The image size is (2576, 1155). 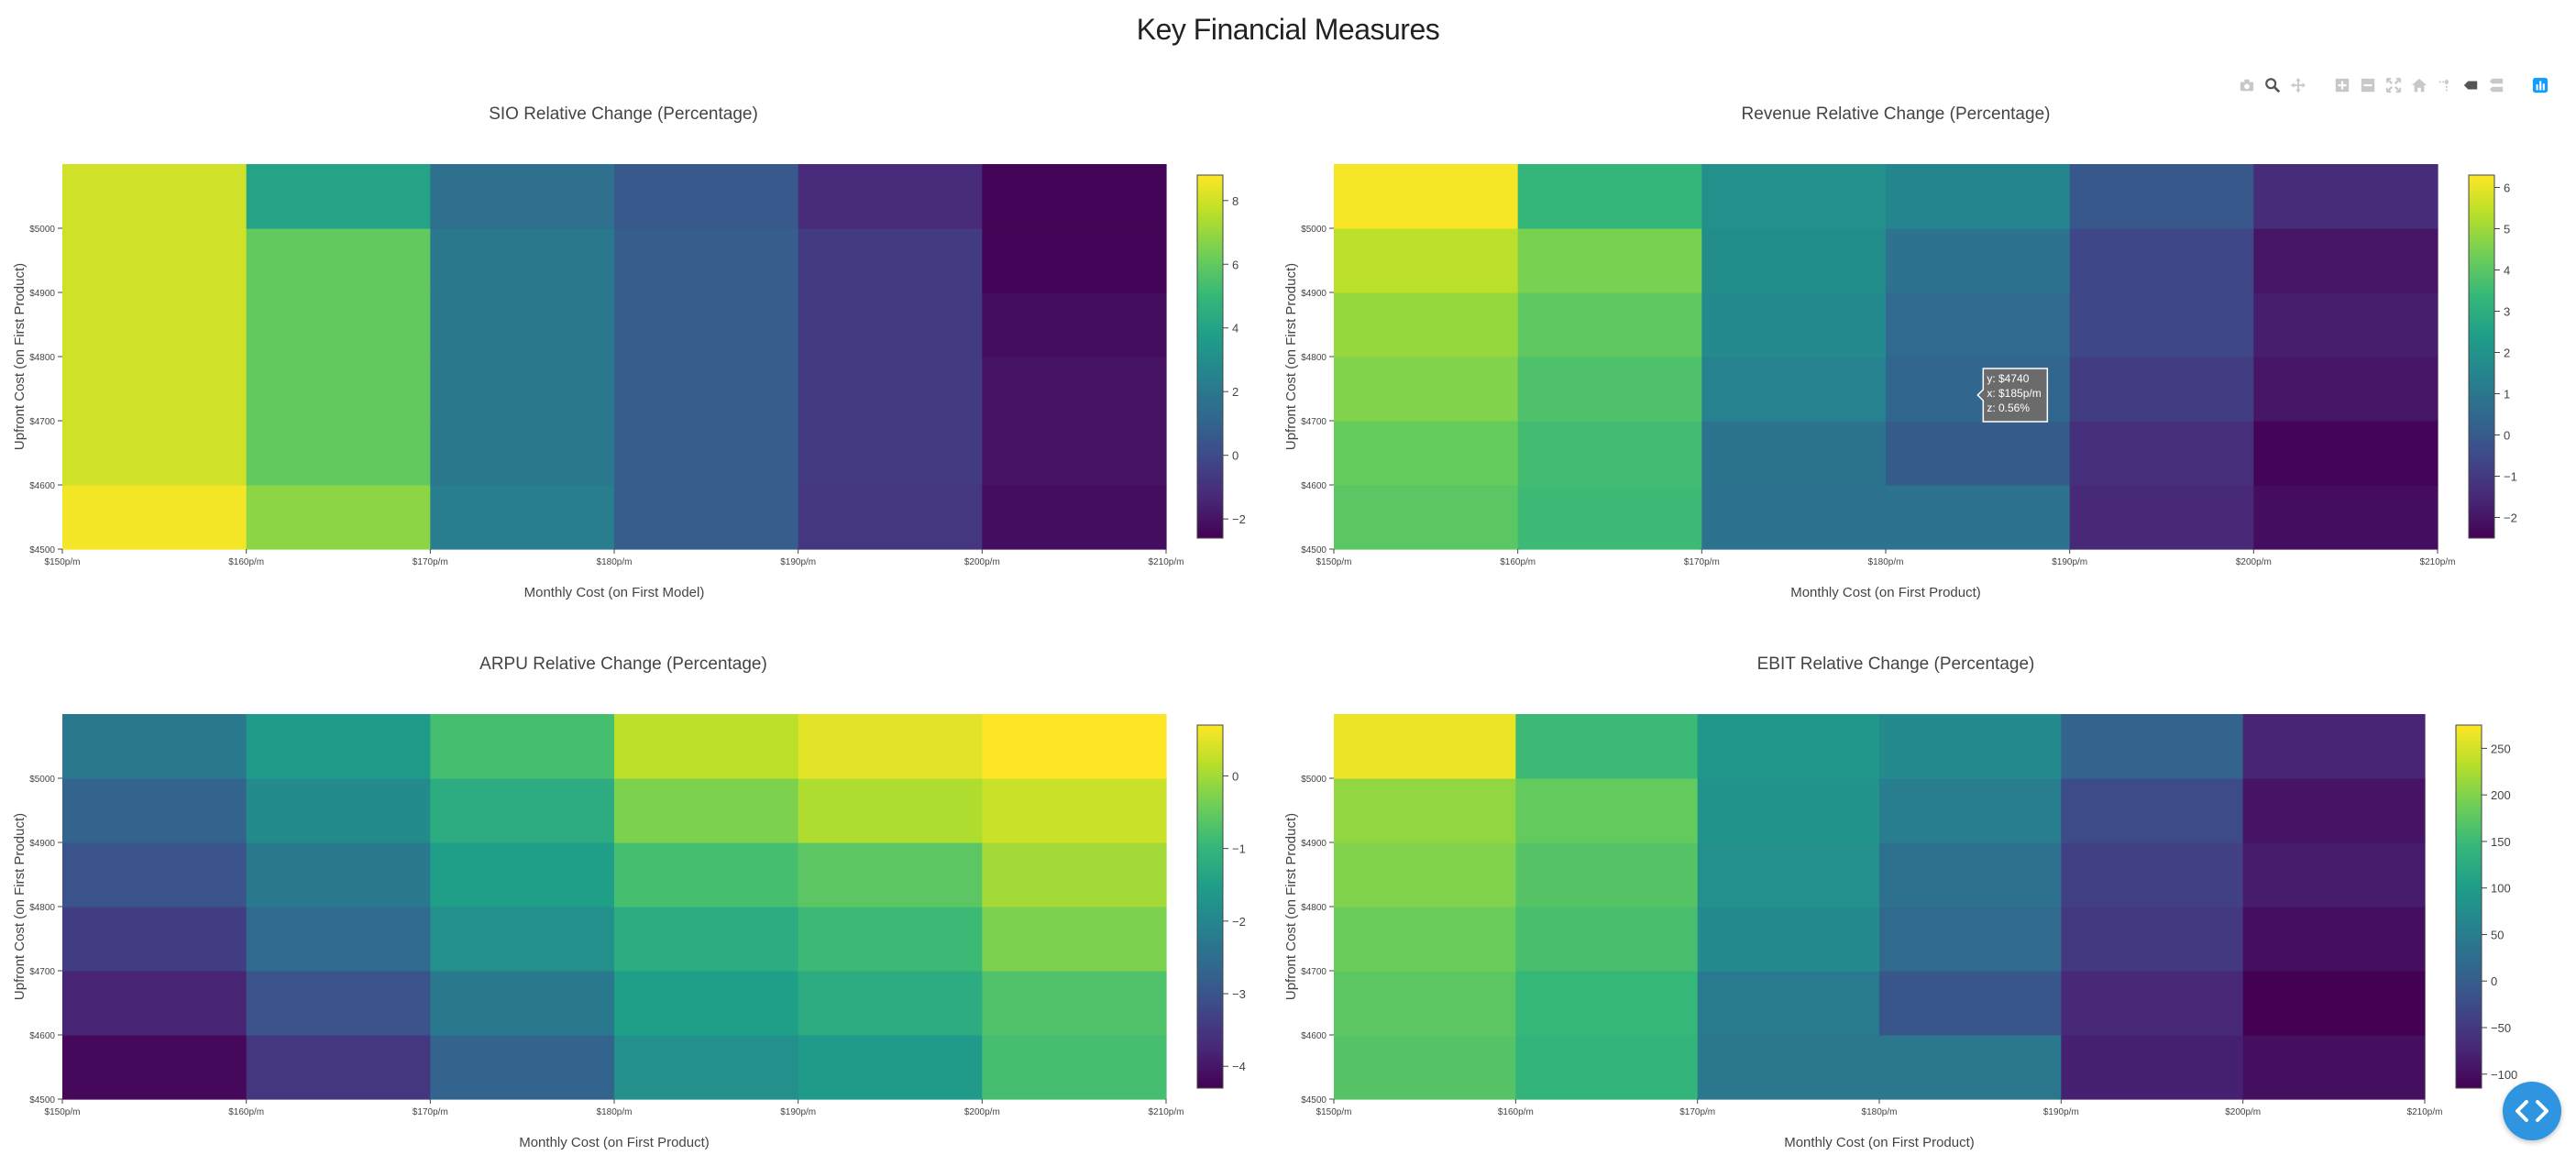 What do you see at coordinates (1897, 114) in the screenshot?
I see `chart-title: Revenue Relative Change (Percentage)` at bounding box center [1897, 114].